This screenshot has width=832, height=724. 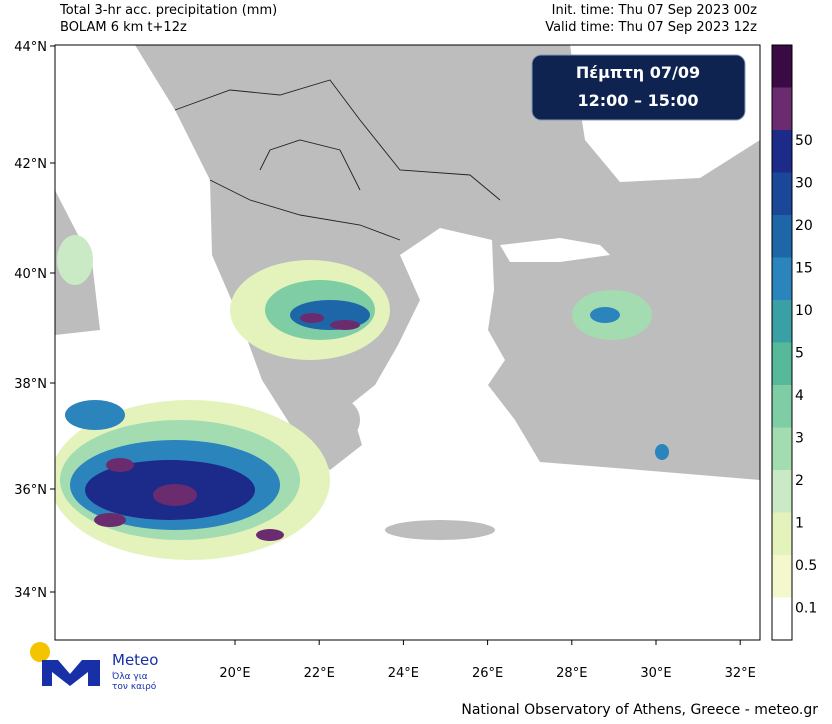 What do you see at coordinates (638, 87) in the screenshot?
I see `period-box` at bounding box center [638, 87].